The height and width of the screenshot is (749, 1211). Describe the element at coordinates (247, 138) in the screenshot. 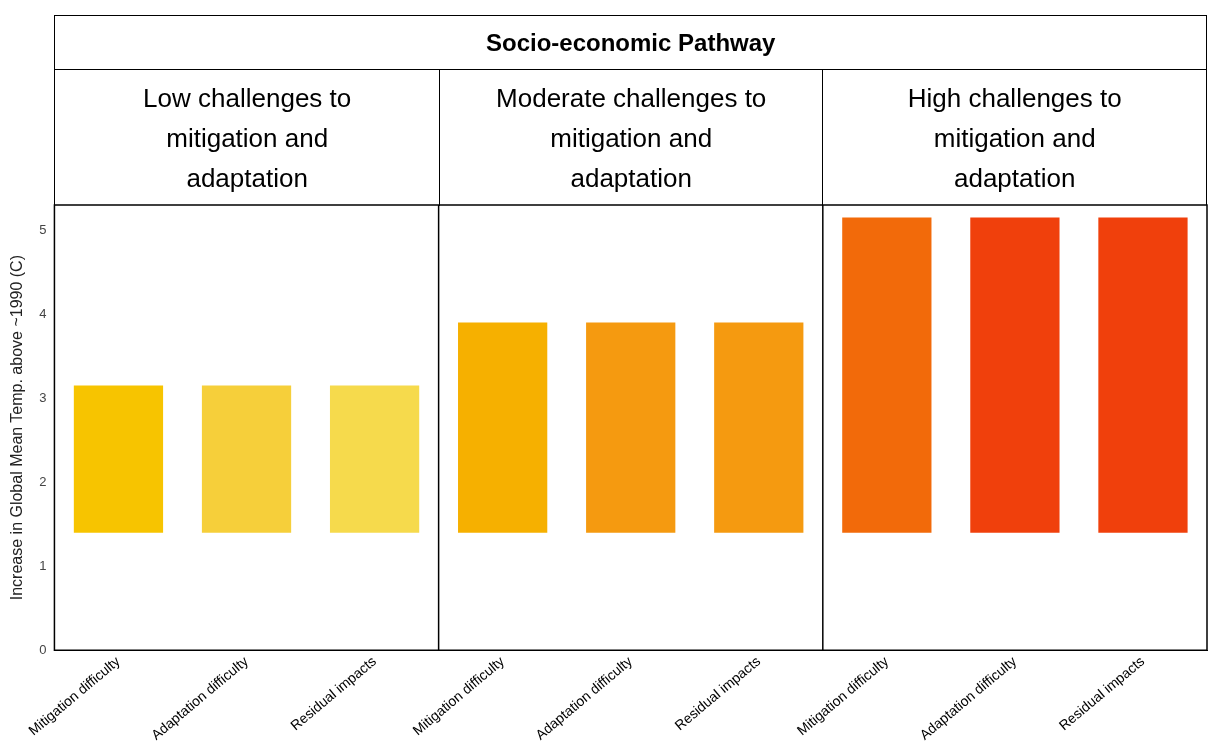

I see `text: Low challenges to mitigation and adaptation` at that location.